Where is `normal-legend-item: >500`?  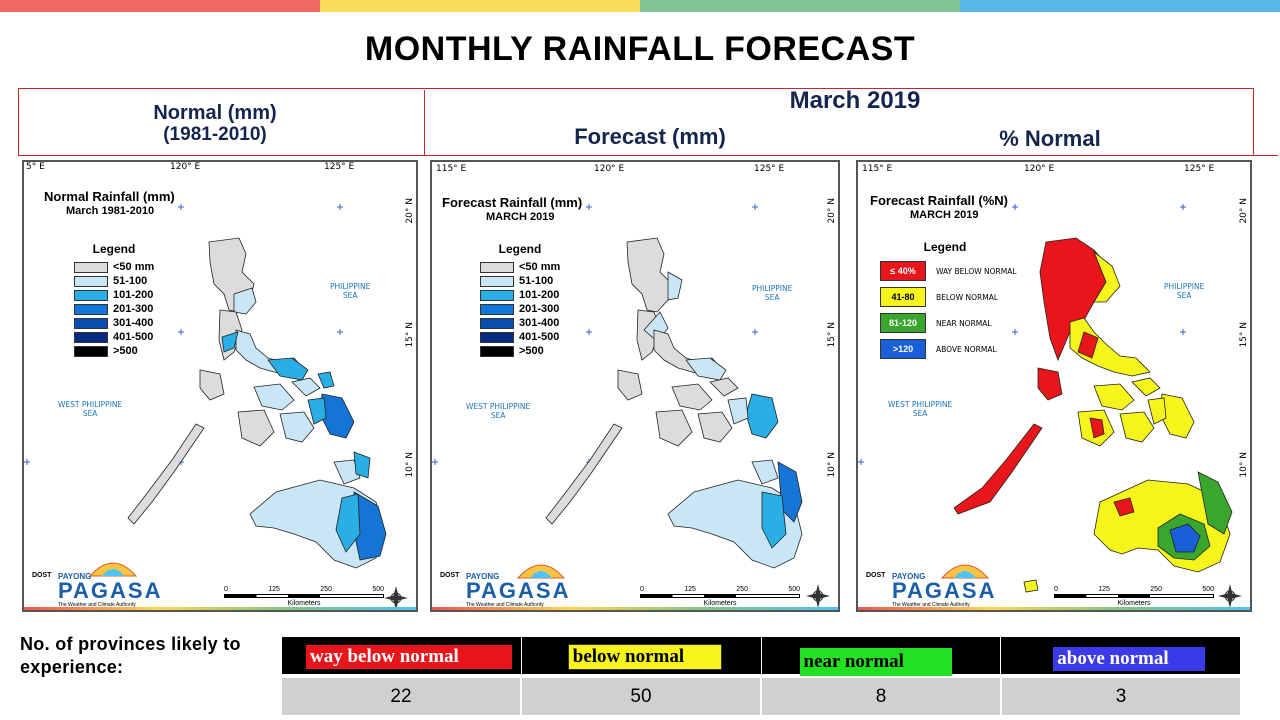 normal-legend-item: >500 is located at coordinates (114, 351).